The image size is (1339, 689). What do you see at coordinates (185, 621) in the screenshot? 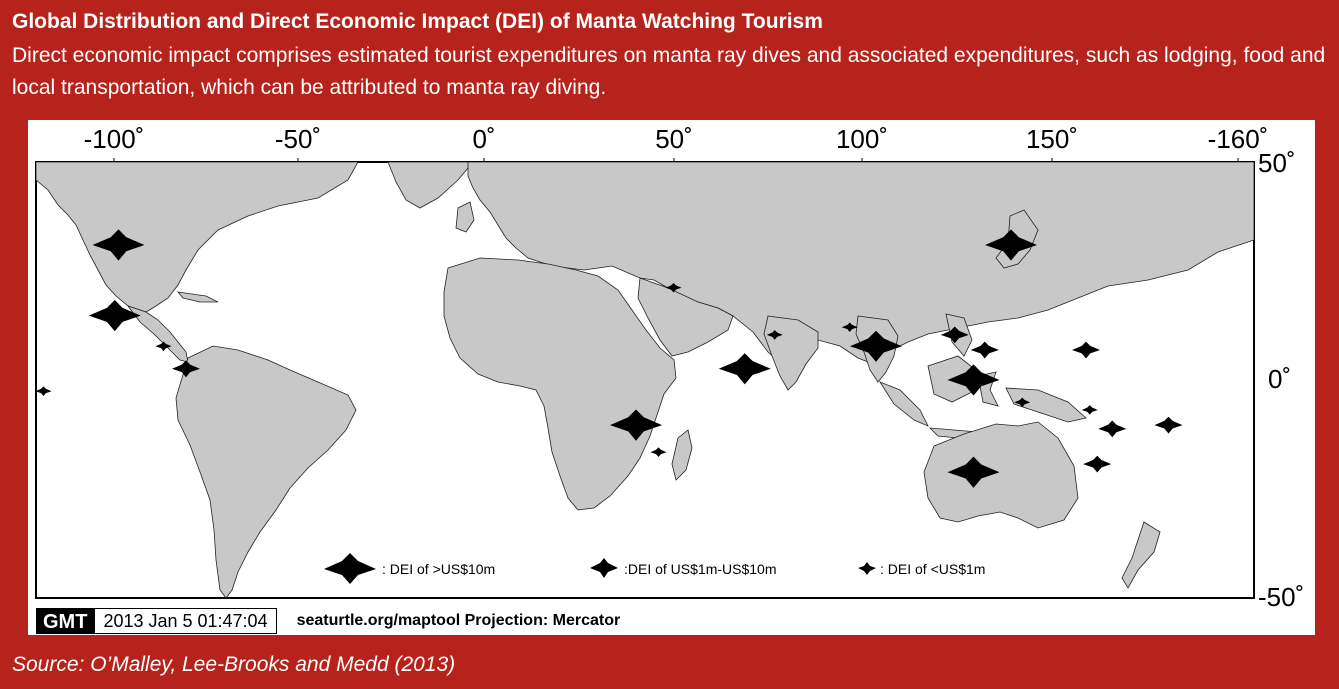
I see `gmt-timestamp: 2013 Jan 5 01:47:04` at bounding box center [185, 621].